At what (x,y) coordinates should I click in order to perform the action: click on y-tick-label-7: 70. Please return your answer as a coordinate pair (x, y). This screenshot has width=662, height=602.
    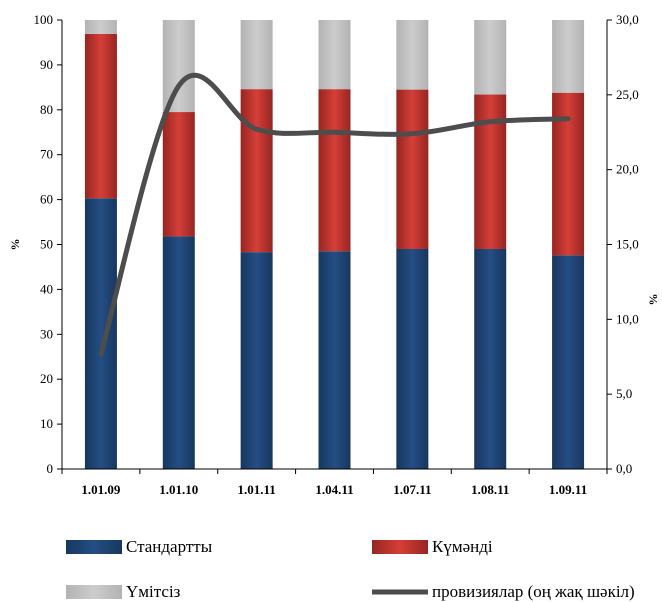
    Looking at the image, I should click on (46, 154).